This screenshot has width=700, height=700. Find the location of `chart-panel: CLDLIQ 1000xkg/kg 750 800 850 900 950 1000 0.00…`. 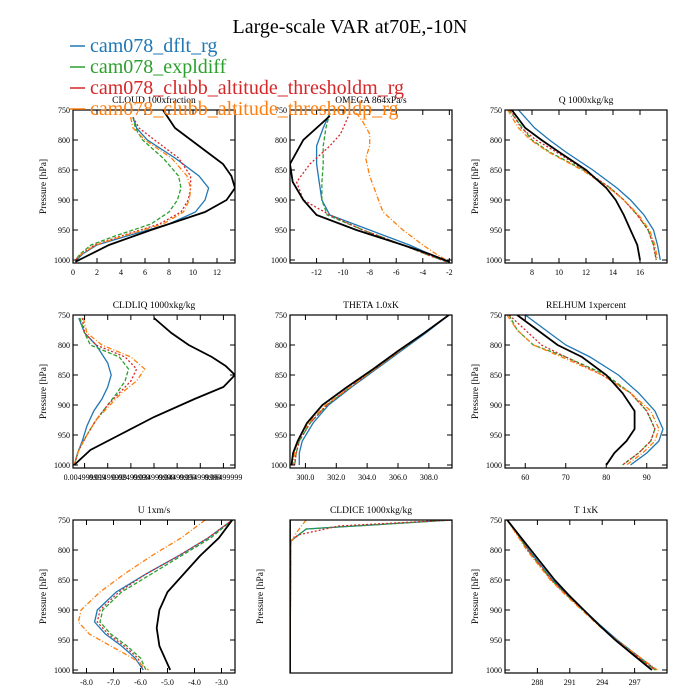

chart-panel: CLDLIQ 1000xkg/kg 750 800 850 900 950 1000 0.00… is located at coordinates (140, 391).